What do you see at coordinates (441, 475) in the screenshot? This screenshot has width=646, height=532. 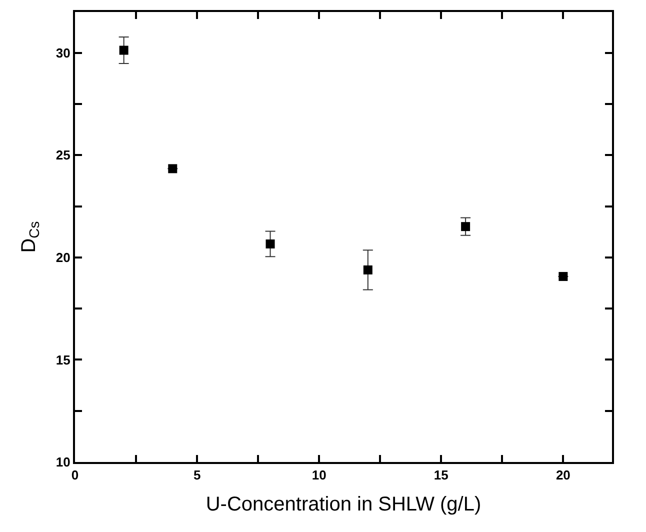 I see `x-tick-label: 15` at bounding box center [441, 475].